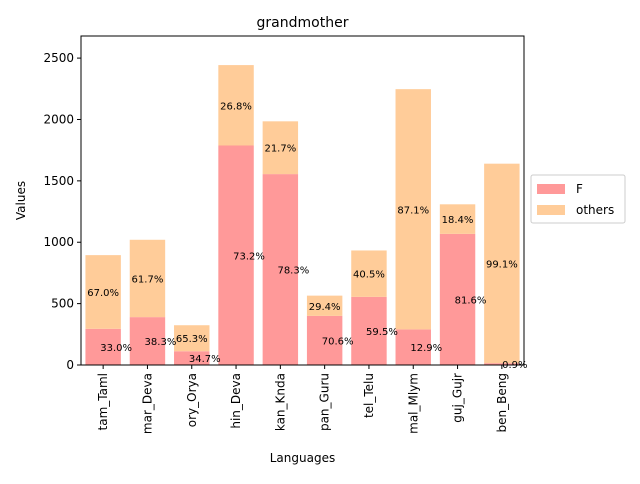  I want to click on x-tick-label: kan_Knda, so click(280, 402).